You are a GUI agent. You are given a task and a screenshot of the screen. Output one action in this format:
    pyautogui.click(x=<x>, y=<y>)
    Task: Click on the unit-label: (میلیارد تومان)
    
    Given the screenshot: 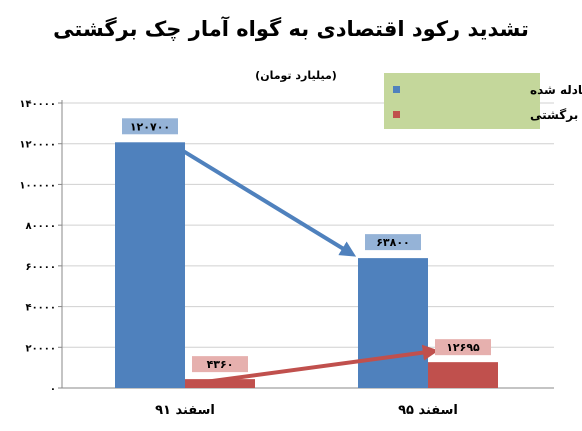 What is the action you would take?
    pyautogui.click(x=296, y=75)
    